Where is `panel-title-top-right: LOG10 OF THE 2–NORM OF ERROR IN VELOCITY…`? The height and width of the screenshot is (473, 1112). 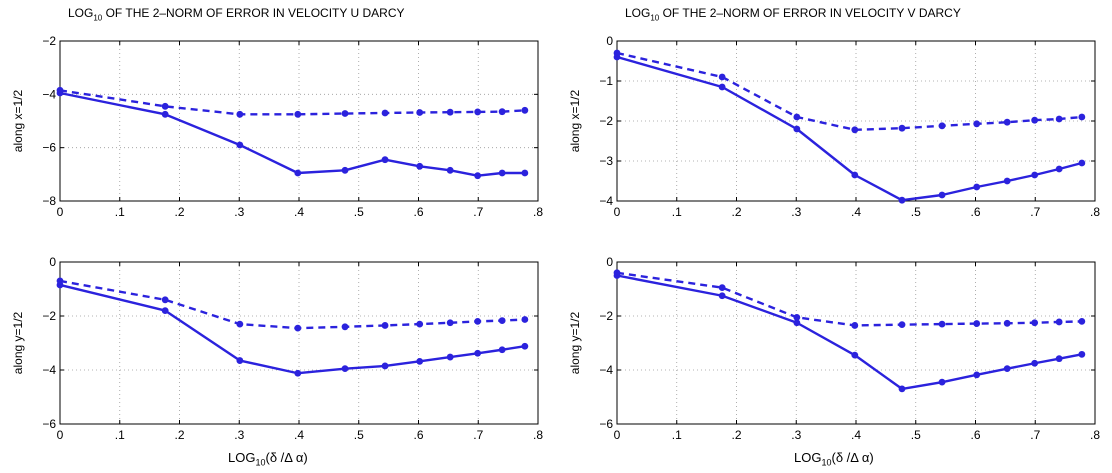
panel-title-top-right: LOG10 OF THE 2–NORM OF ERROR IN VELOCITY… is located at coordinates (793, 14).